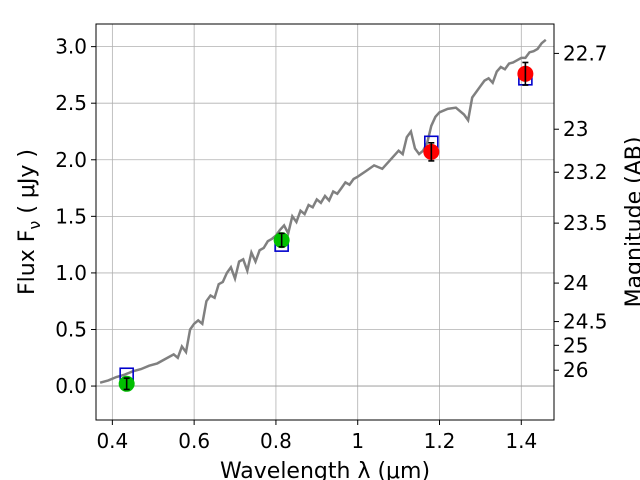 The height and width of the screenshot is (480, 640). What do you see at coordinates (71, 329) in the screenshot?
I see `y-tick-label: 0.5` at bounding box center [71, 329].